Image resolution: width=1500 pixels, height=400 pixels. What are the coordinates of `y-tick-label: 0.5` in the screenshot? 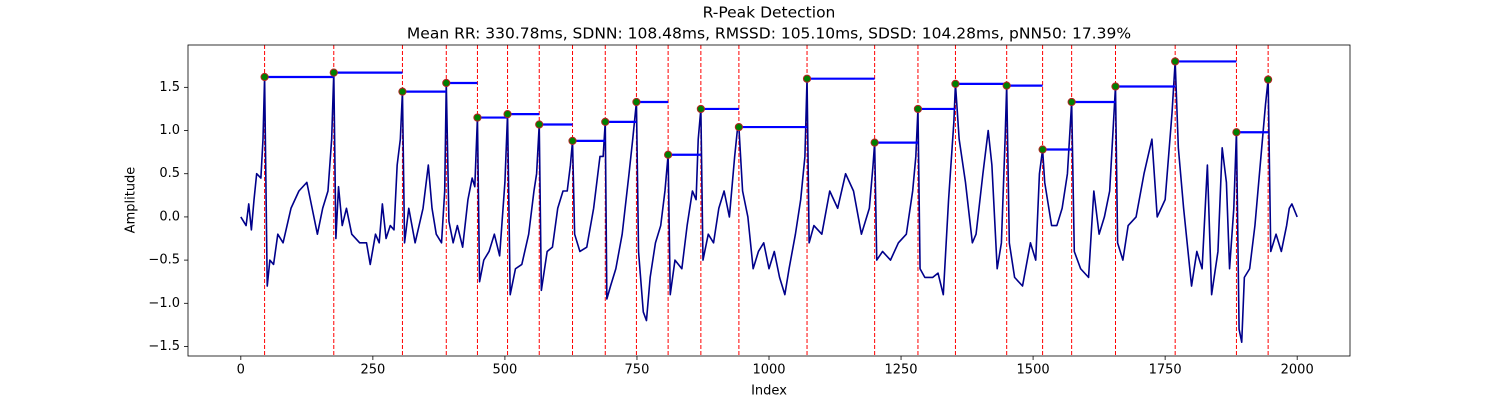 It's located at (169, 173).